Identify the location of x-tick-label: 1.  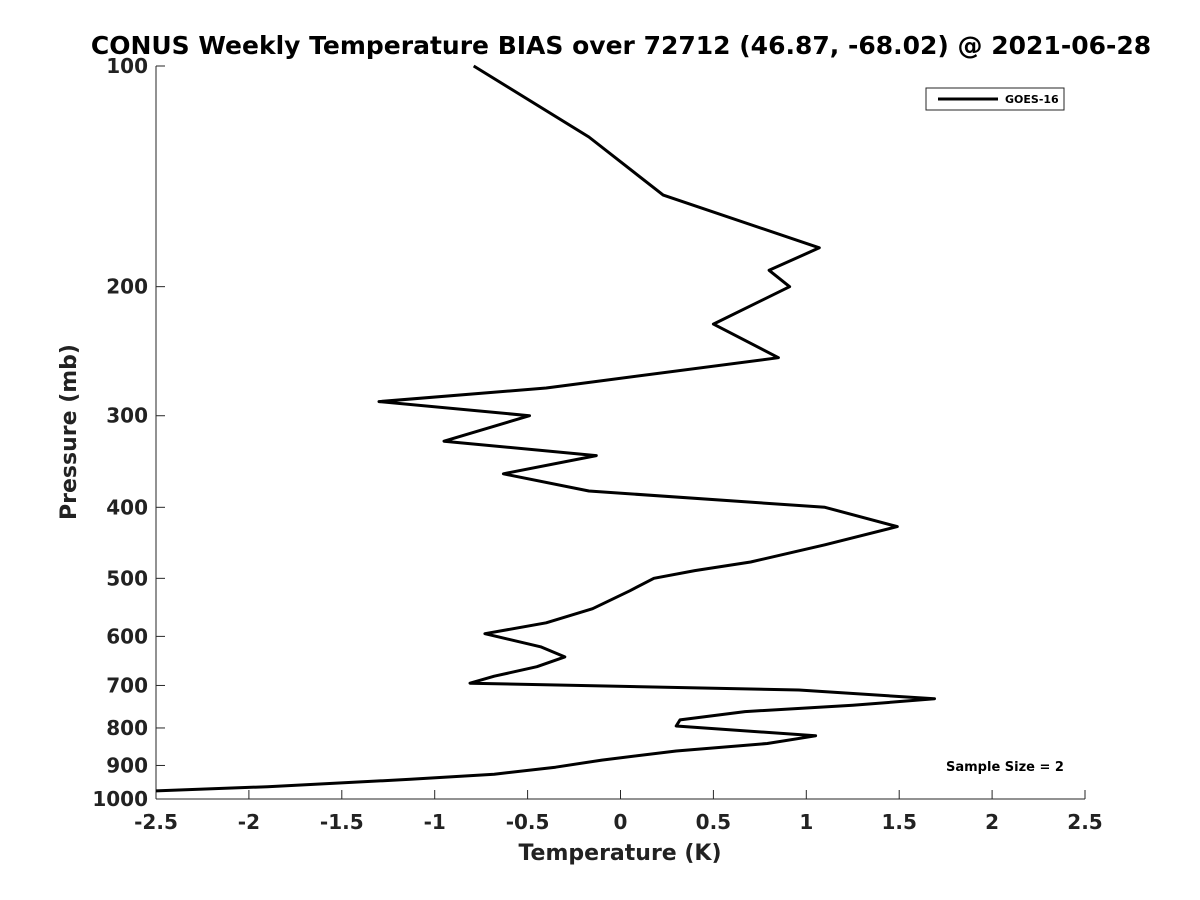
(806, 822).